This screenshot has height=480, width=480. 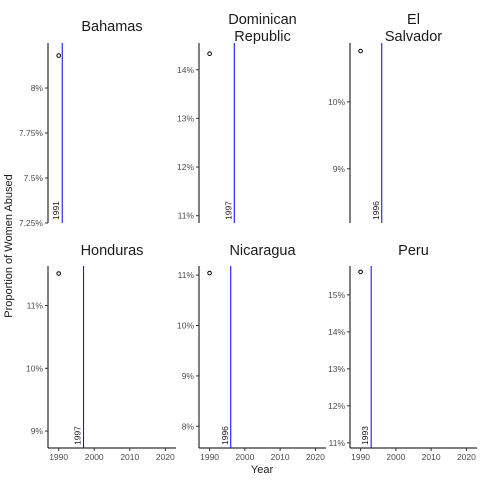 I want to click on y-axis-title: Proportion of Women Abused, so click(x=9, y=246).